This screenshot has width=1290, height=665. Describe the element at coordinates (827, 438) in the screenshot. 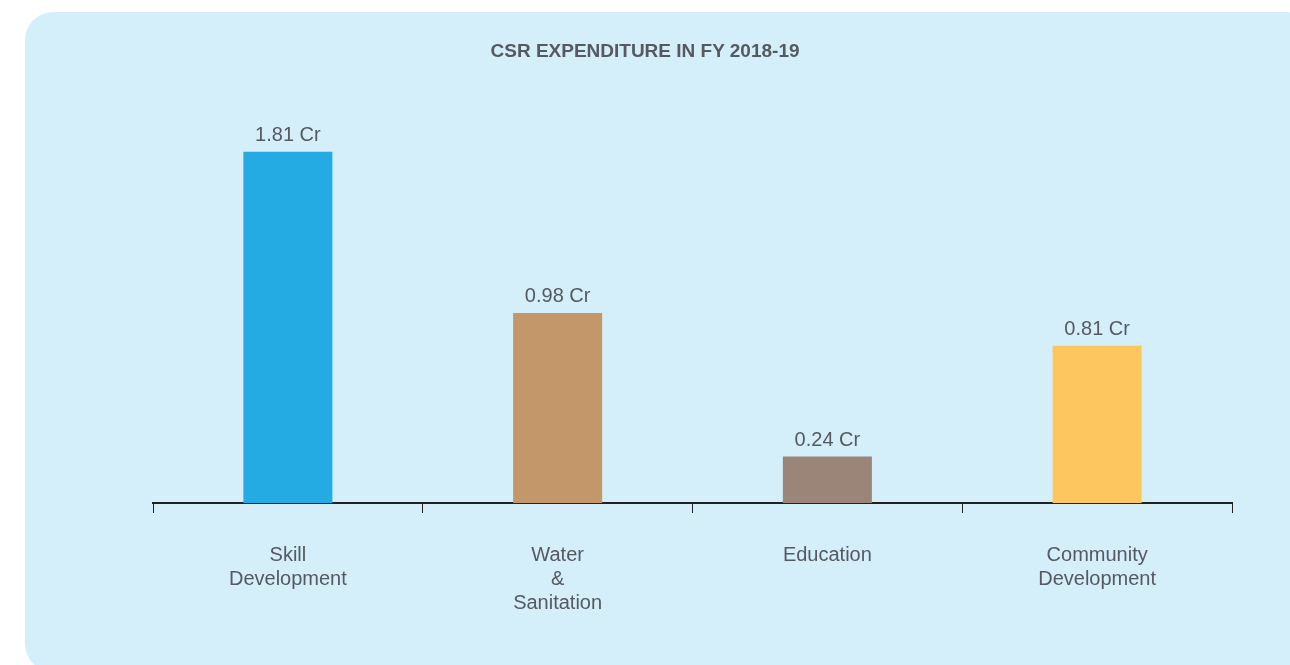

I see `data-label: 0.24 Cr` at that location.